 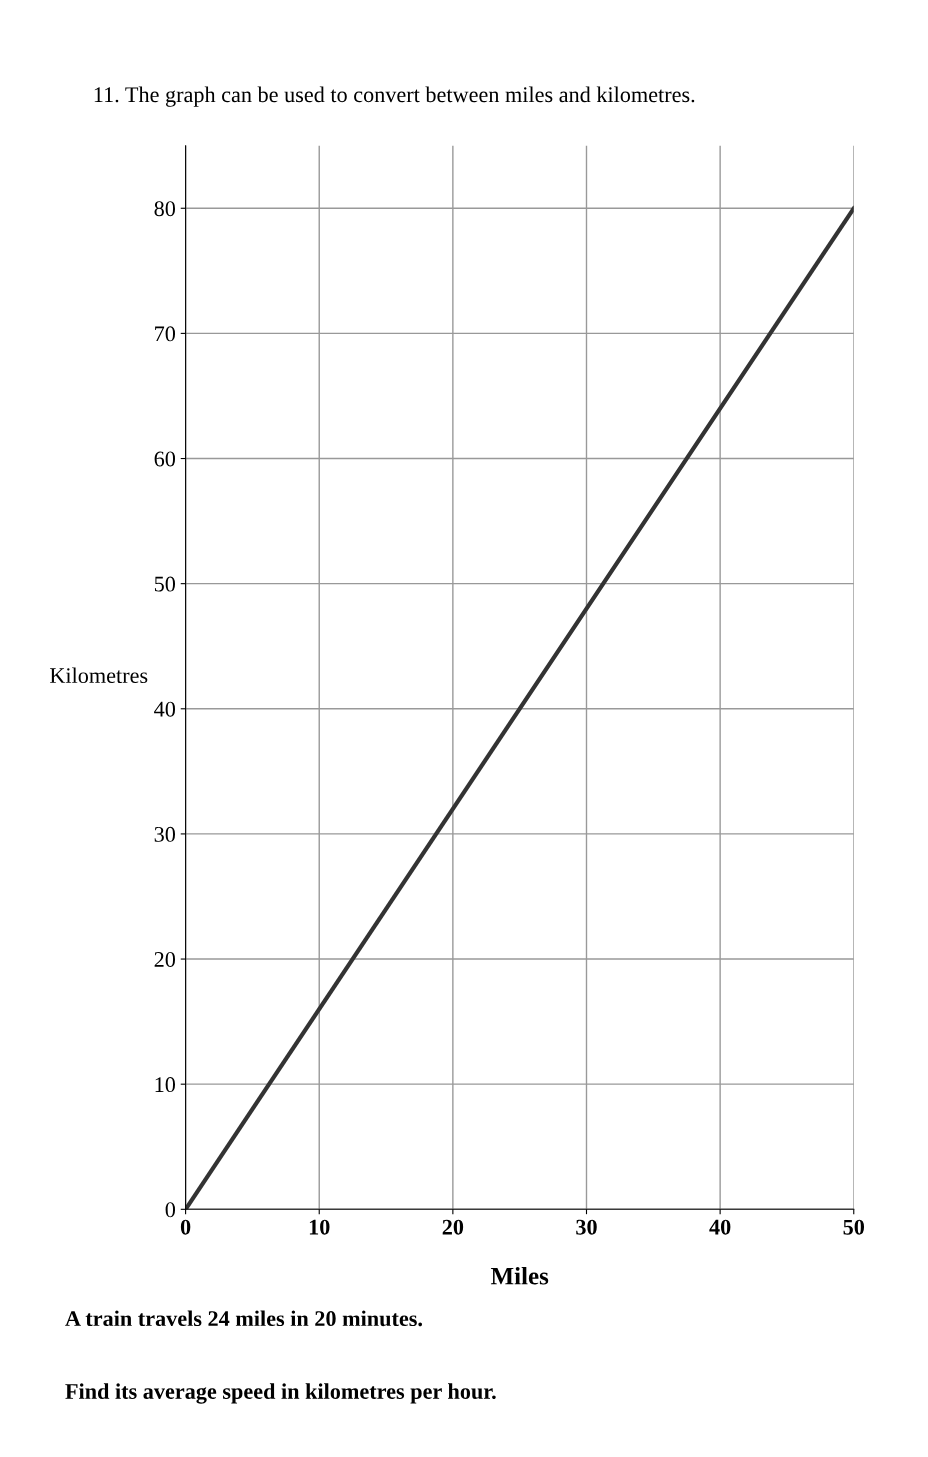 What do you see at coordinates (165, 334) in the screenshot?
I see `y-tick-label: 70` at bounding box center [165, 334].